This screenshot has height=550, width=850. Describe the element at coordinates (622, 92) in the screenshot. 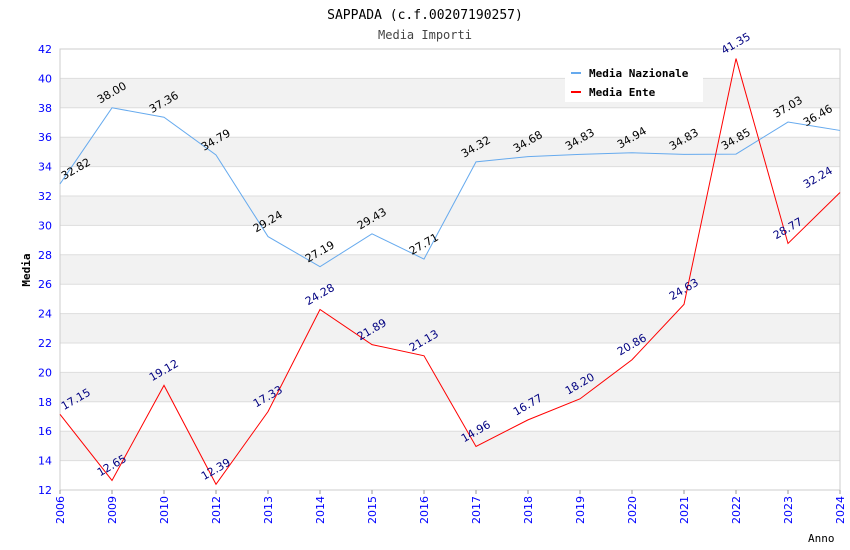

I see `legend-label: Media Ente` at that location.